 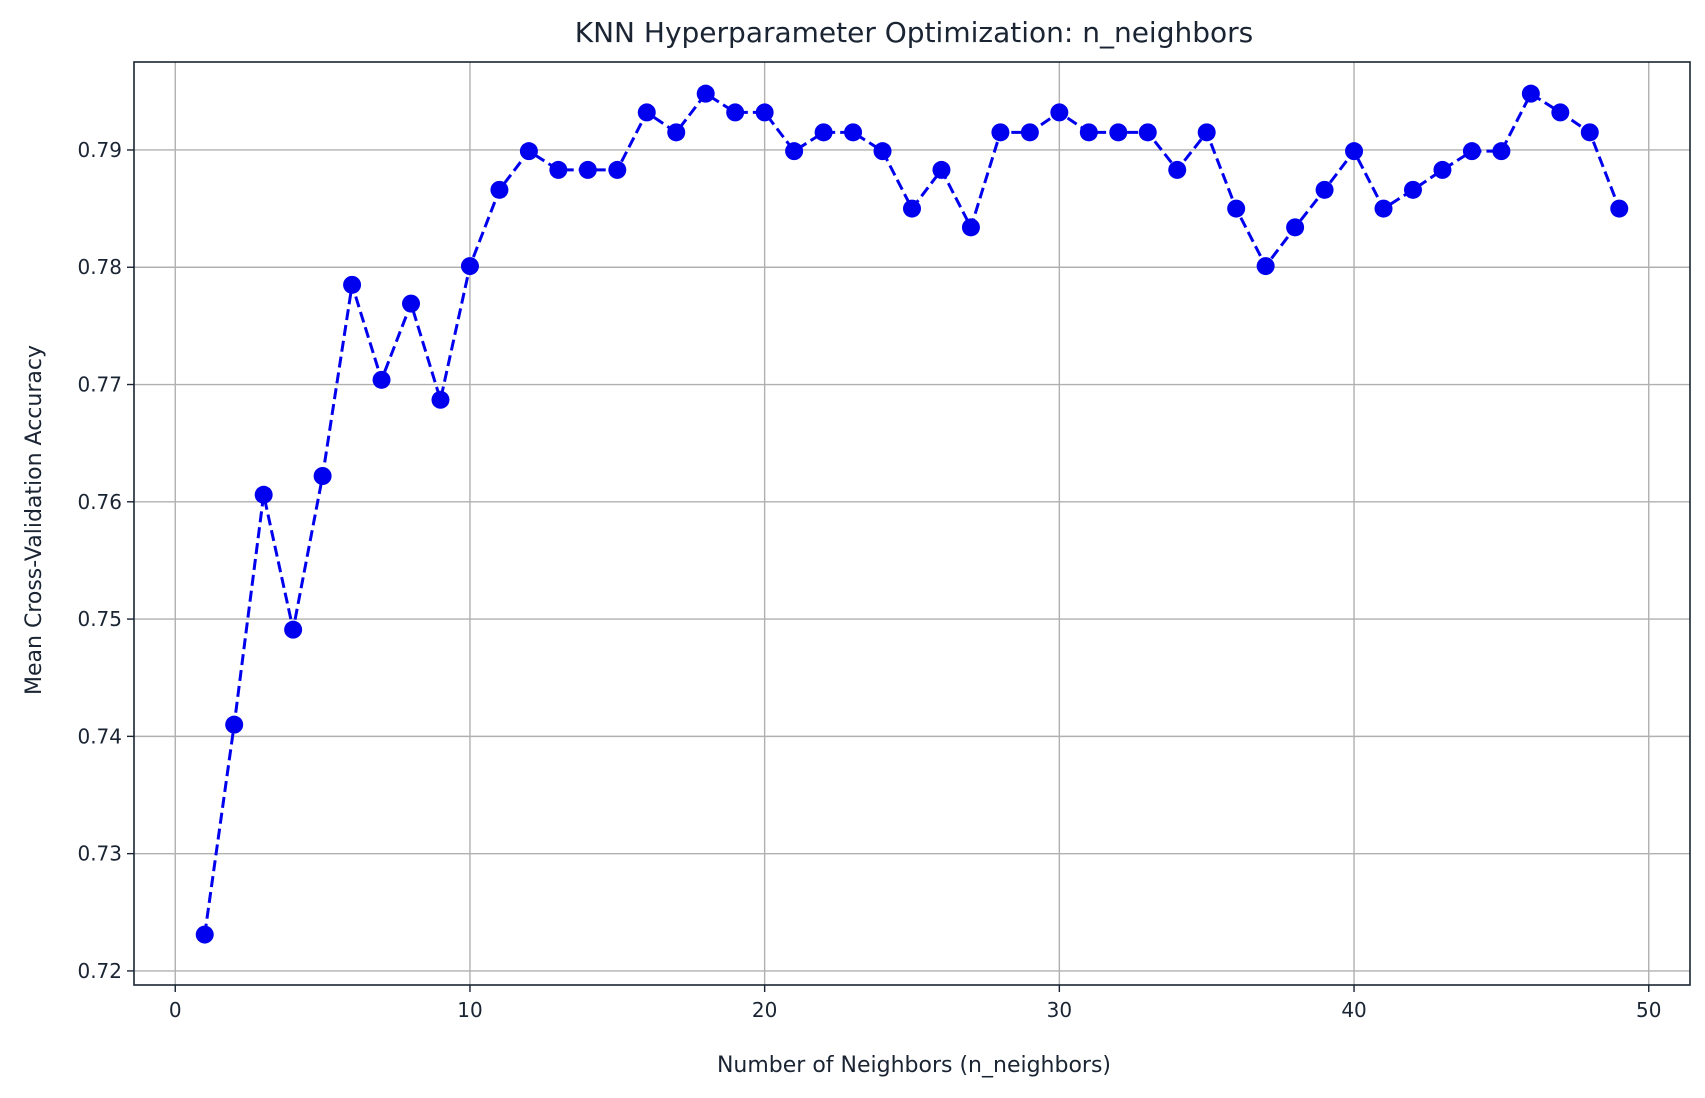 What do you see at coordinates (1059, 1010) in the screenshot?
I see `x-tick-label: 30` at bounding box center [1059, 1010].